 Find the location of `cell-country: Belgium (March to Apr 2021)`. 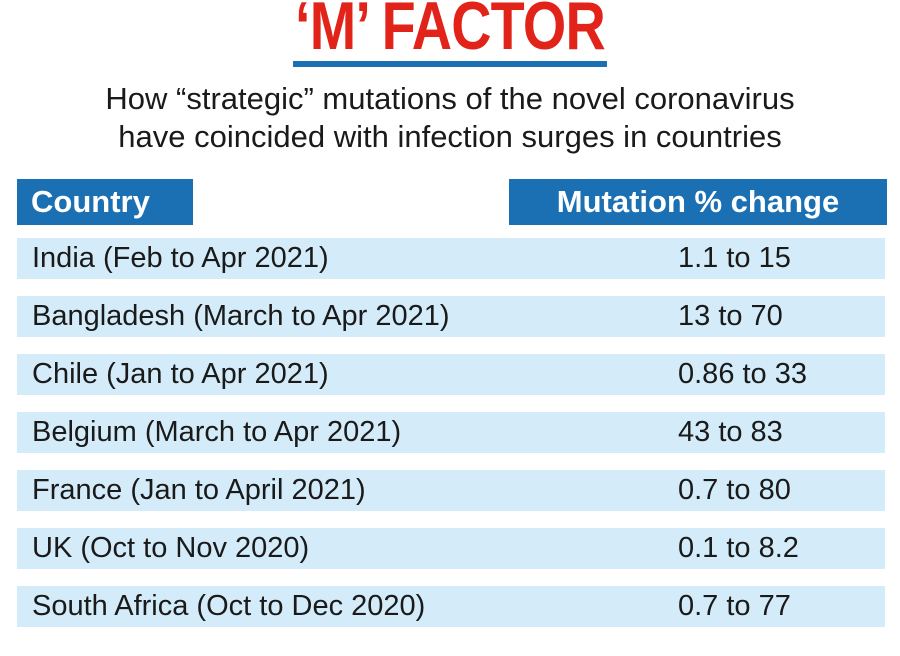

cell-country: Belgium (March to Apr 2021) is located at coordinates (217, 432).